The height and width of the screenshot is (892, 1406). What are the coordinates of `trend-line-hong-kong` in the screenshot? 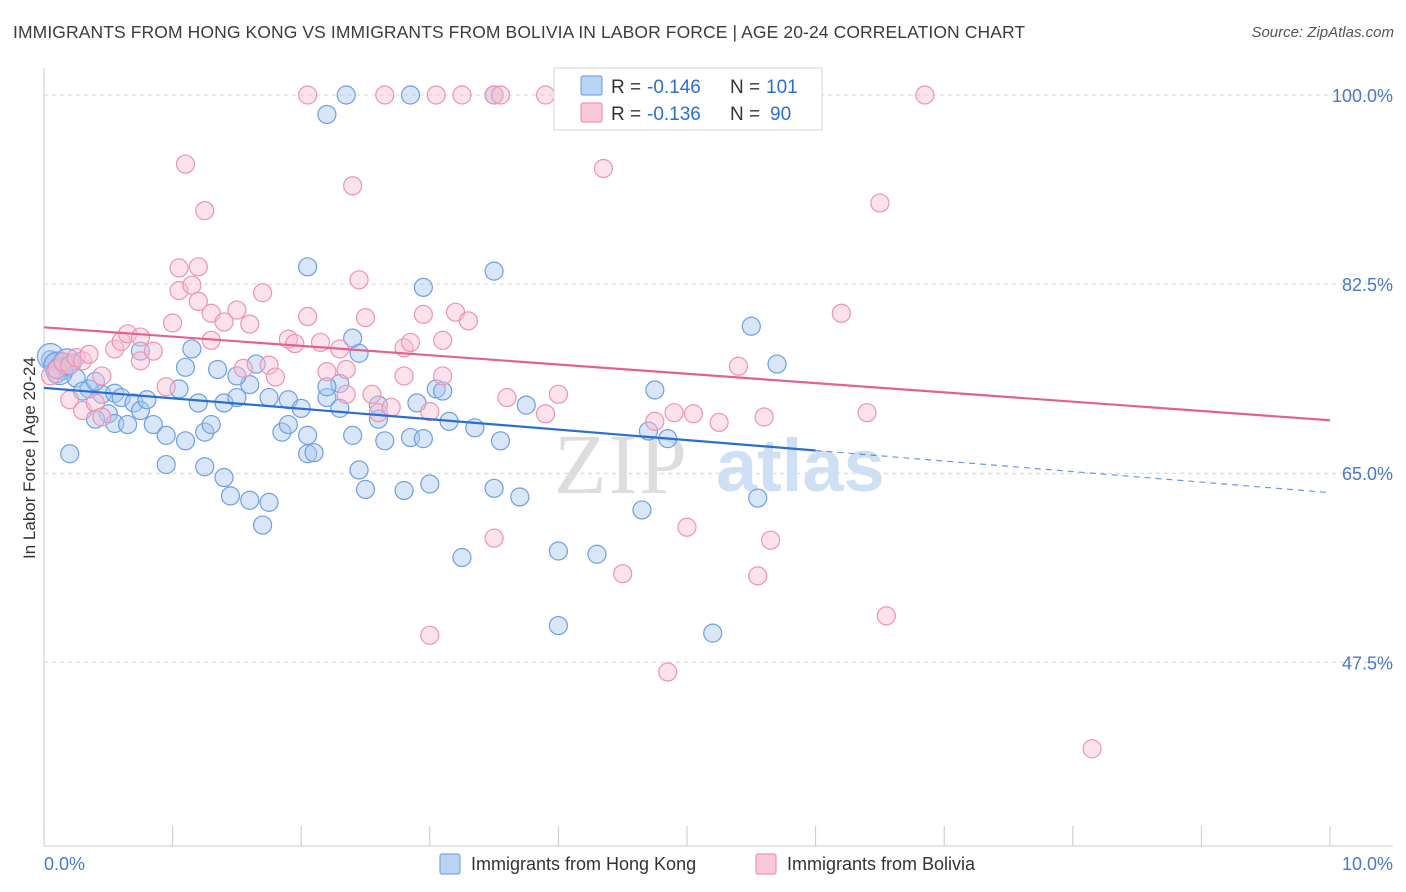 It's located at (429, 419).